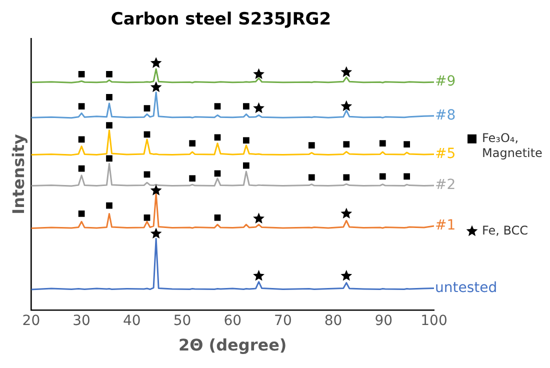 This screenshot has height=368, width=550. Describe the element at coordinates (383, 321) in the screenshot. I see `x-tick-label: 90` at that location.